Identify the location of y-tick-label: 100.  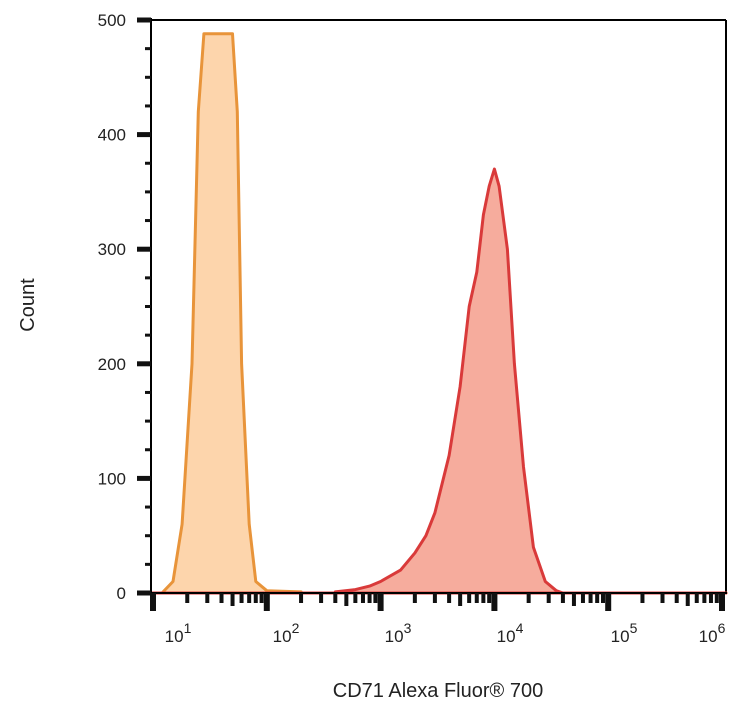
(112, 478).